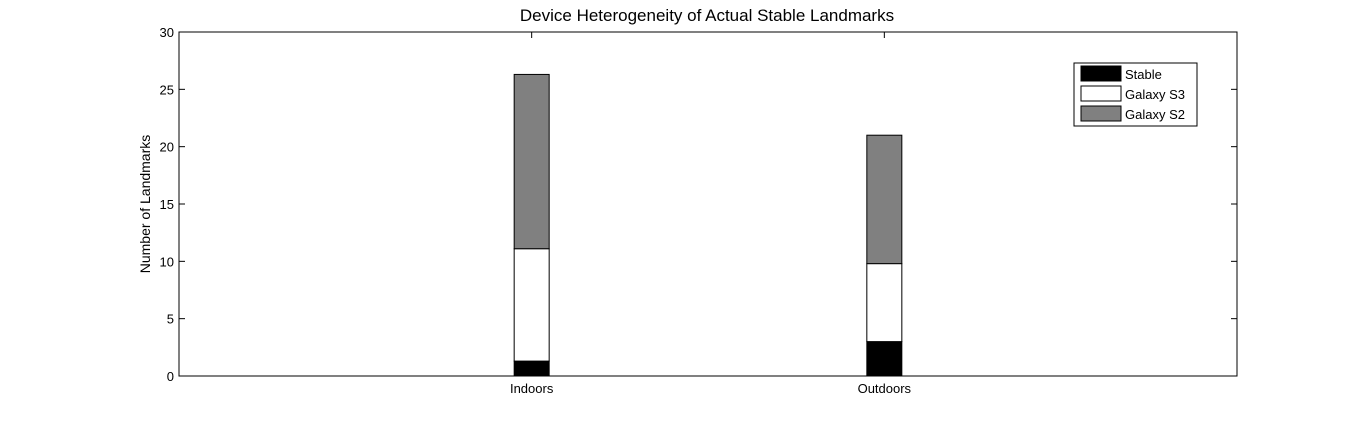 The image size is (1366, 423). What do you see at coordinates (1143, 74) in the screenshot?
I see `legend-label: Stable` at bounding box center [1143, 74].